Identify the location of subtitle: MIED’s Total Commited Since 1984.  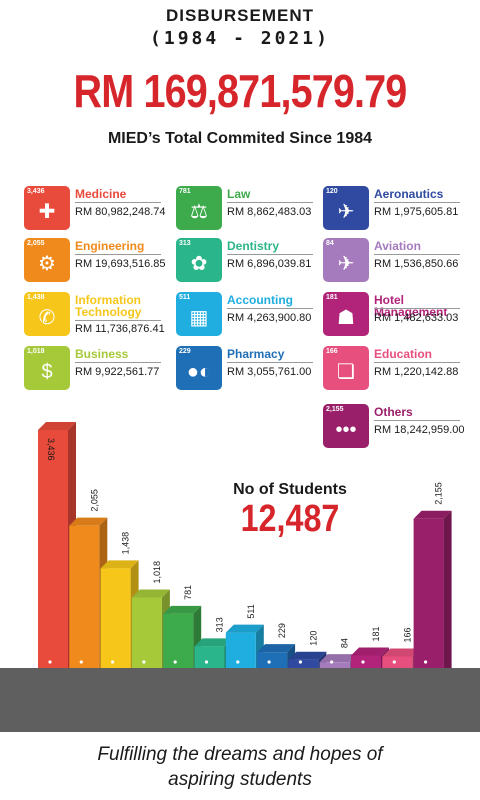
(240, 138).